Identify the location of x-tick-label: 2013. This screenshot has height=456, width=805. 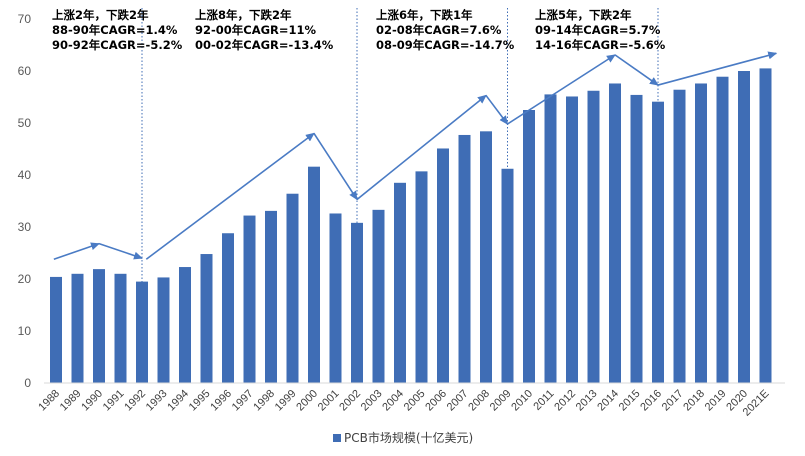
(587, 401).